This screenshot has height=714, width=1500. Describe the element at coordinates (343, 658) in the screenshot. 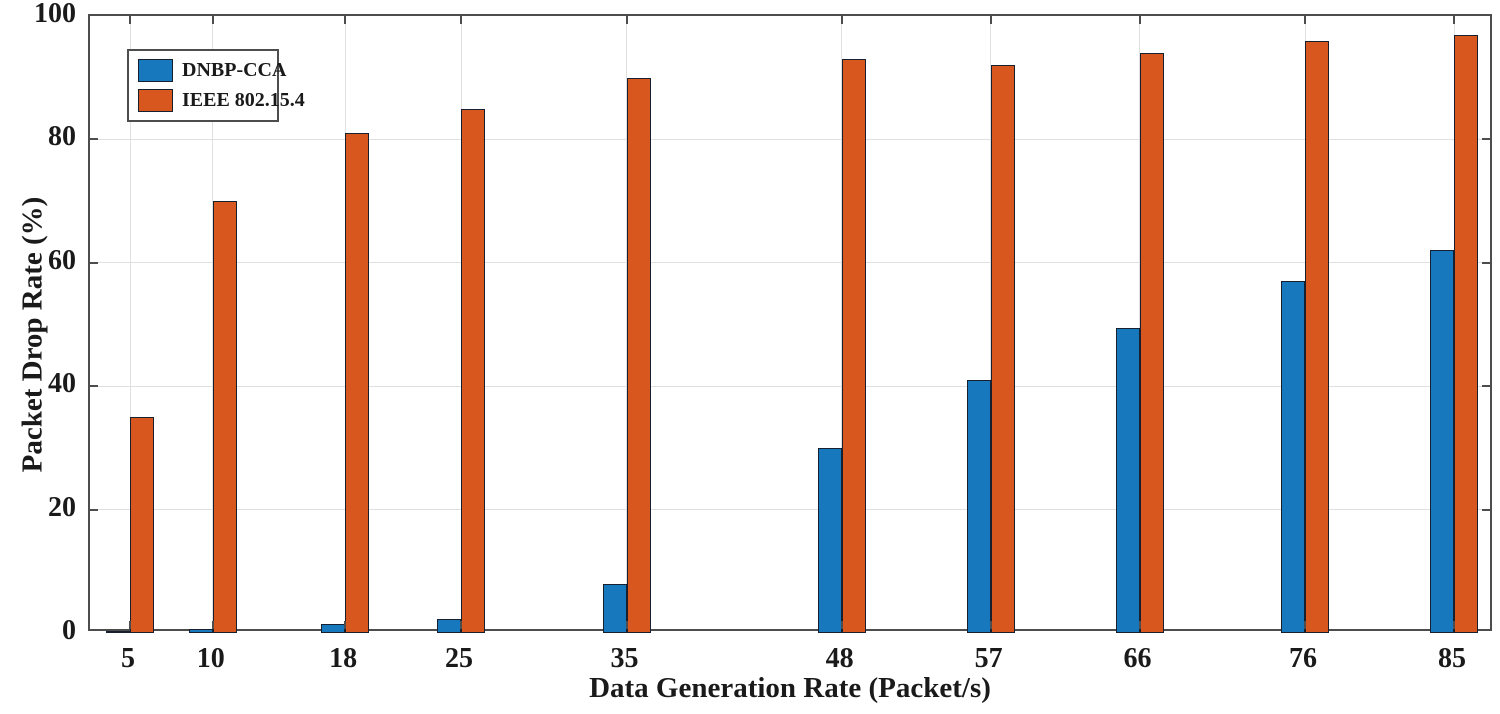

I see `x-tick-label: 18` at that location.